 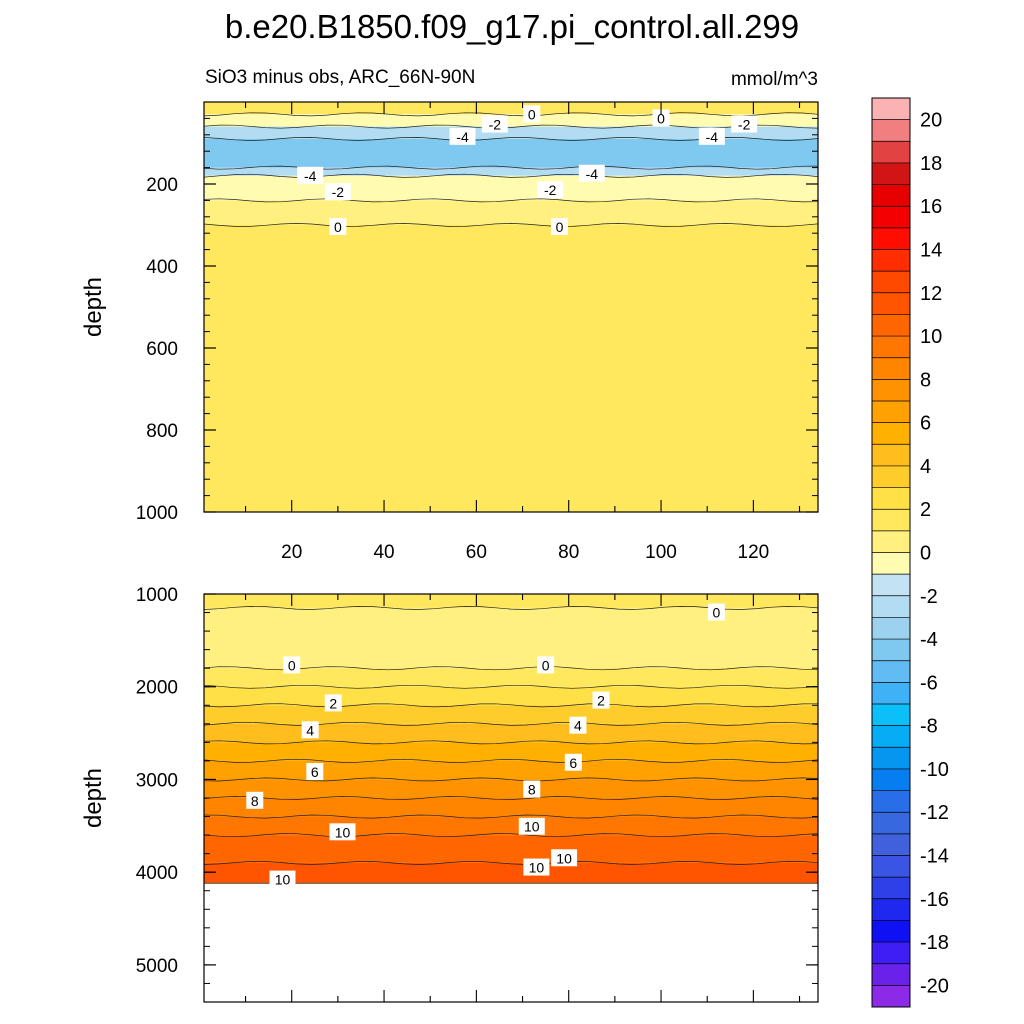 I want to click on main-title: b.e20.B1850.f09_g17.pi_control.all.299, so click(x=512, y=26).